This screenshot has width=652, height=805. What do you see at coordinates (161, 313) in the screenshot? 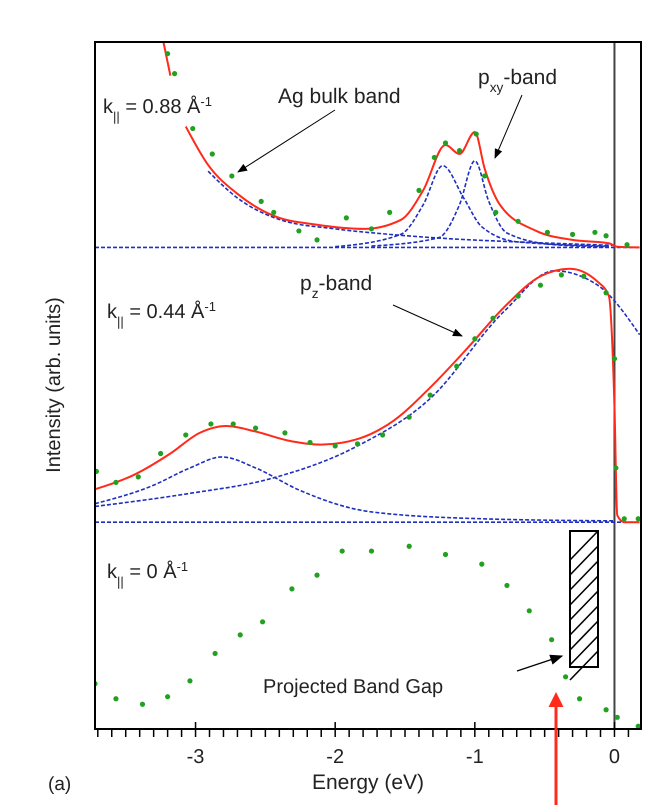
I see `annotation: k$_{||}$ = 0.44 Å$^{-1}$` at bounding box center [161, 313].